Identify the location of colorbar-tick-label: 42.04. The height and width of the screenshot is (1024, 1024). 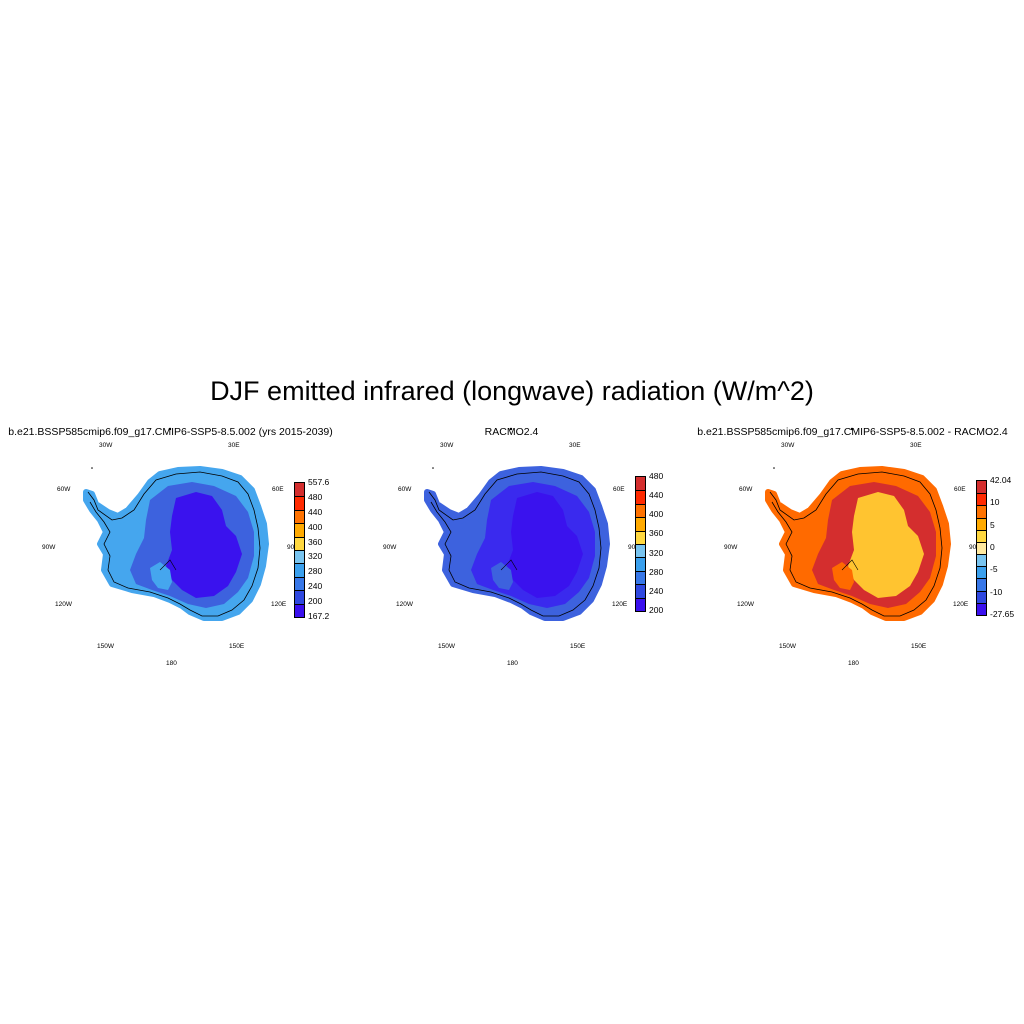
(1001, 480).